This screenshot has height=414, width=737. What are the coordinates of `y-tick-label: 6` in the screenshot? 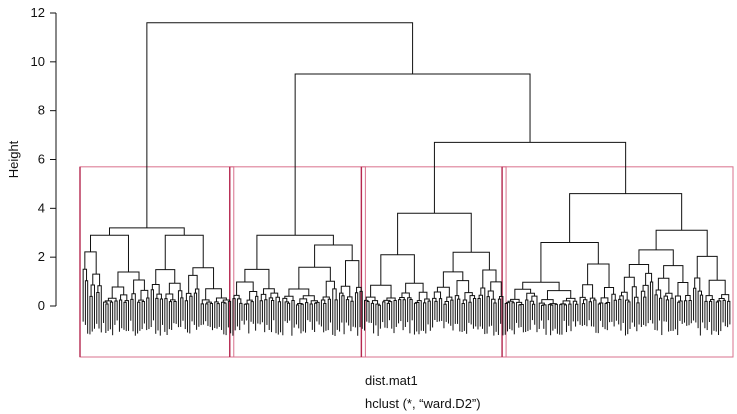 It's located at (41, 159).